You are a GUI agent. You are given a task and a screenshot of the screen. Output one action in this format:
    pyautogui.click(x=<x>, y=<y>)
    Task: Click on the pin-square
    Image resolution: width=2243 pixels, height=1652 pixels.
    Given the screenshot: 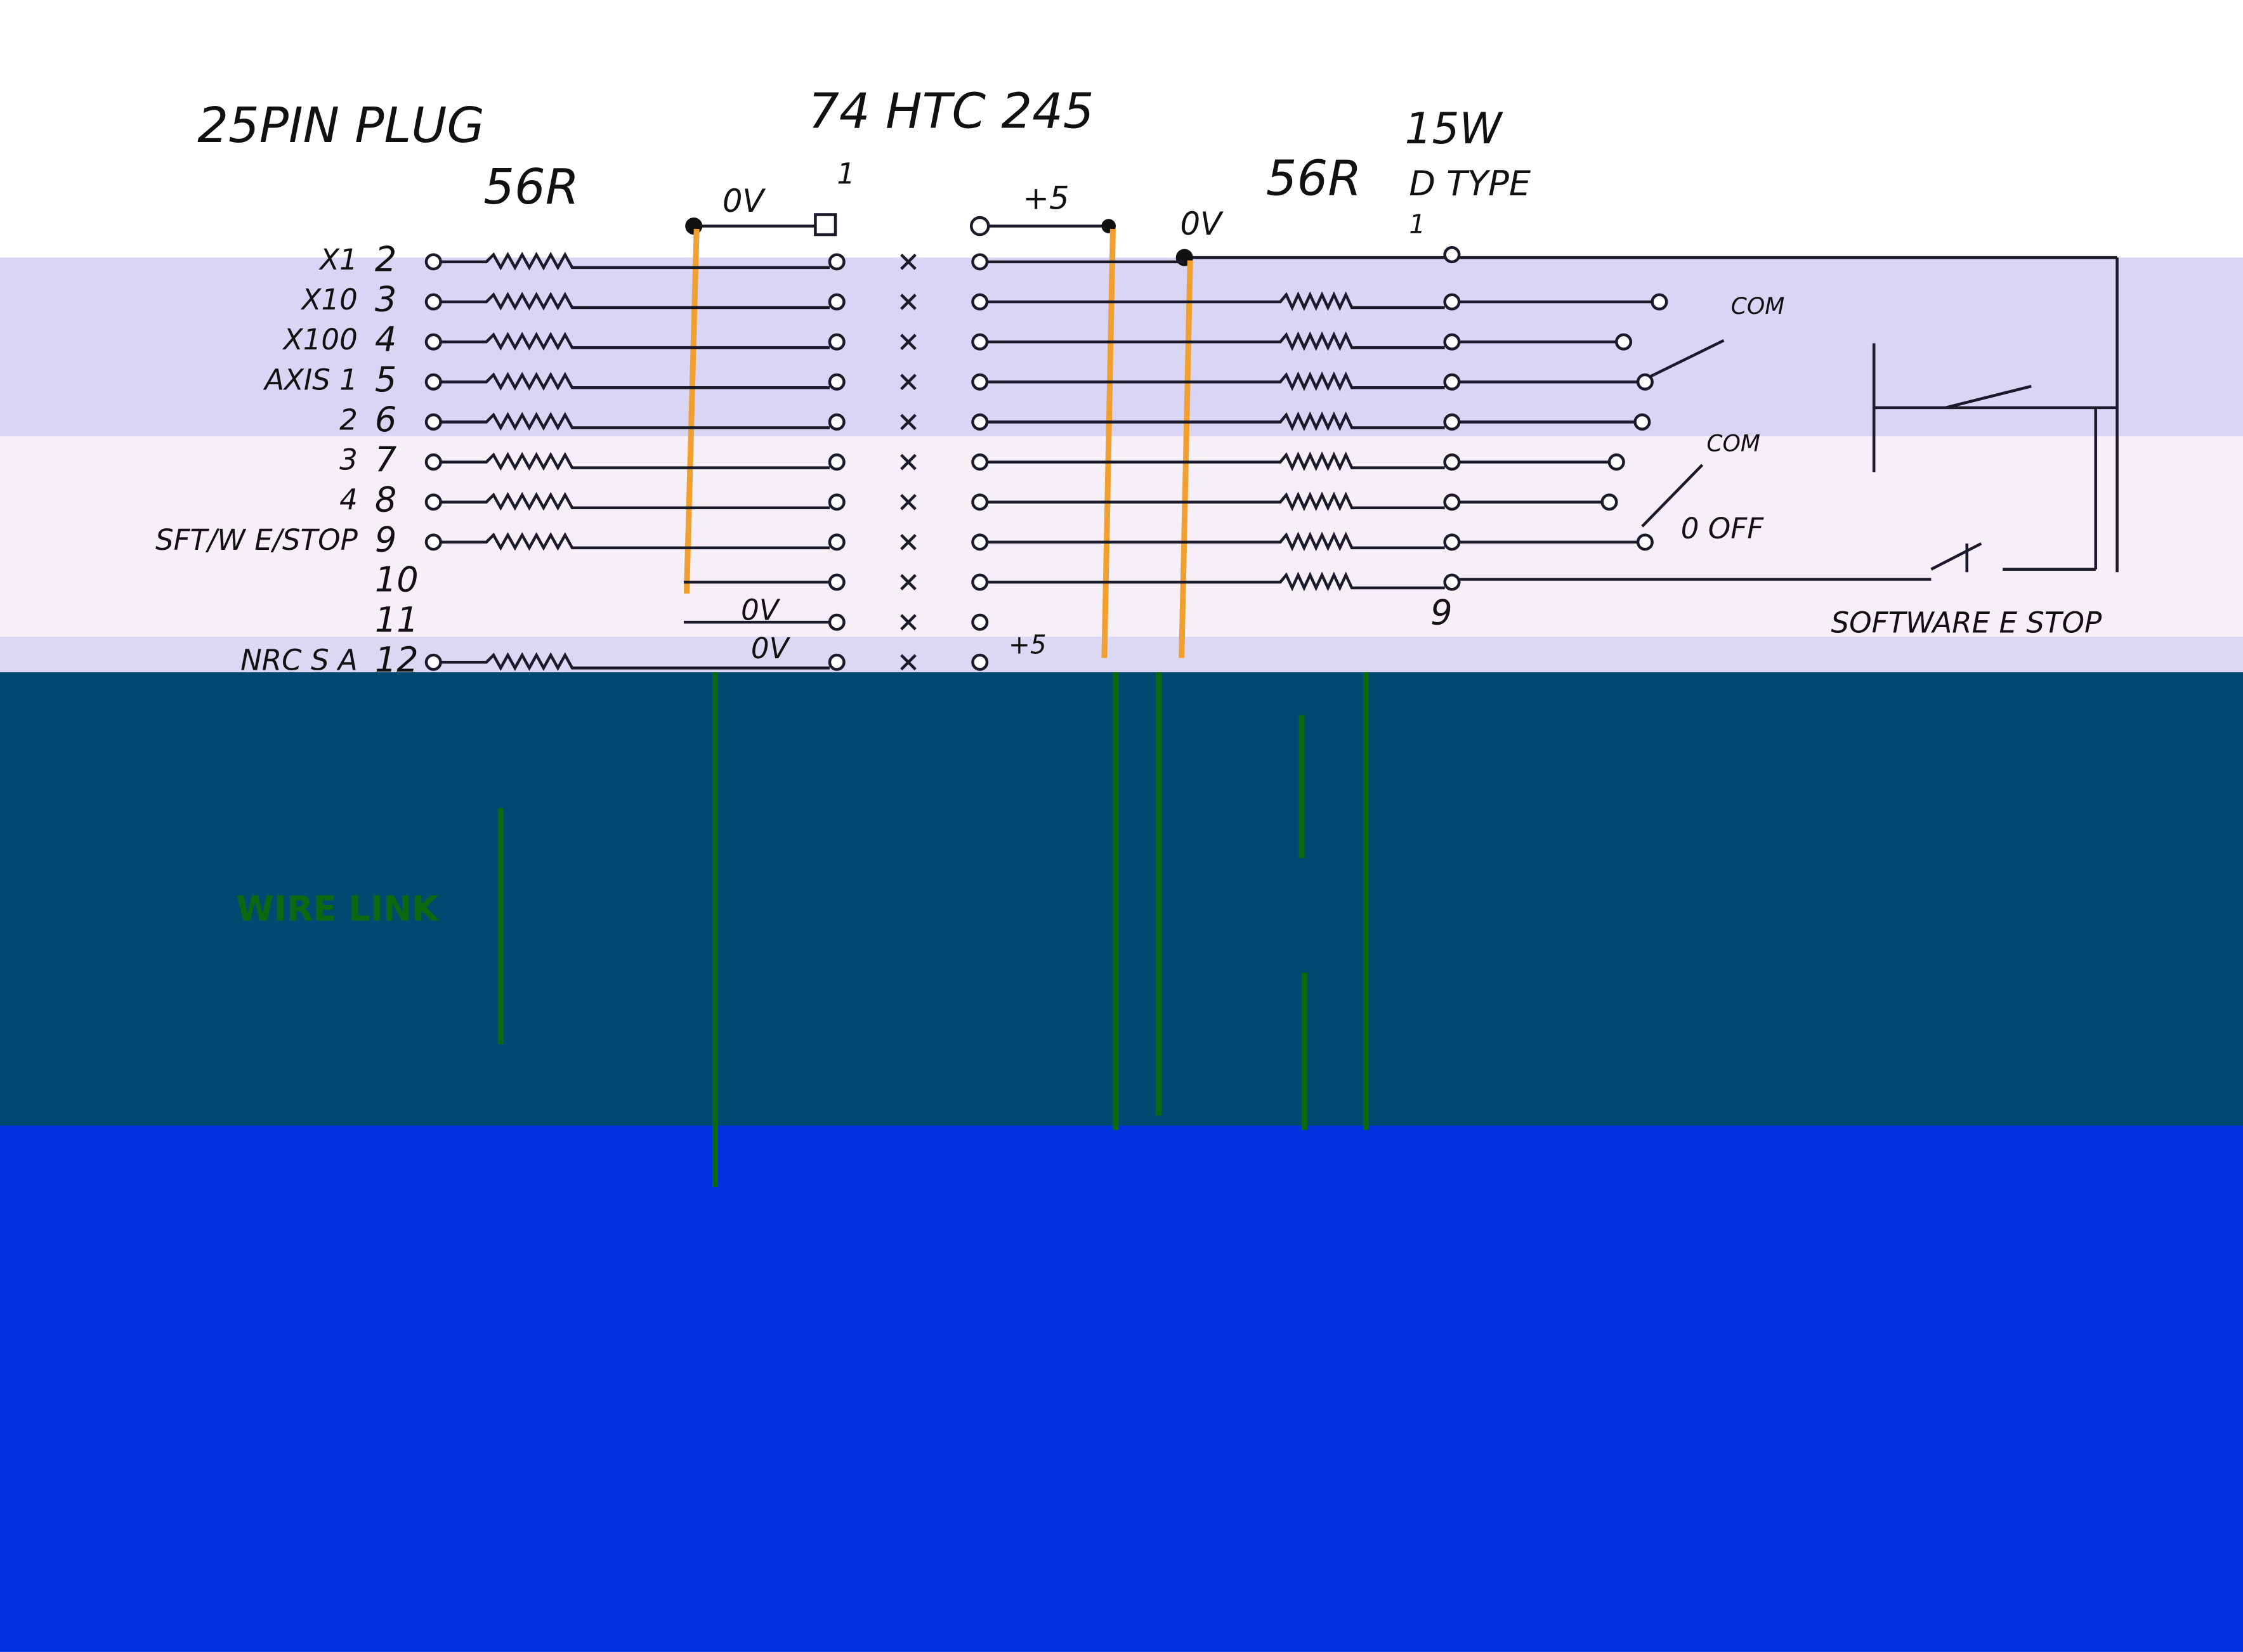 What is the action you would take?
    pyautogui.click(x=825, y=225)
    